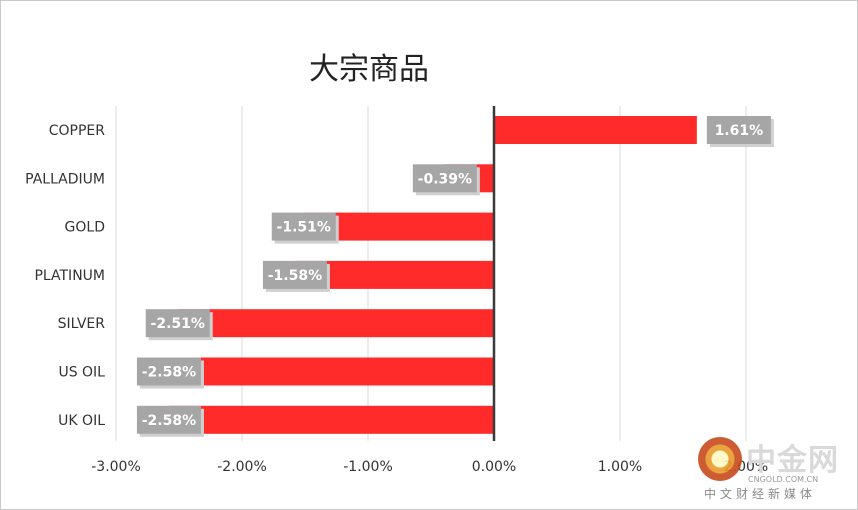 The height and width of the screenshot is (510, 858). I want to click on watermark-domain: CNGOLD.COM.CN, so click(783, 479).